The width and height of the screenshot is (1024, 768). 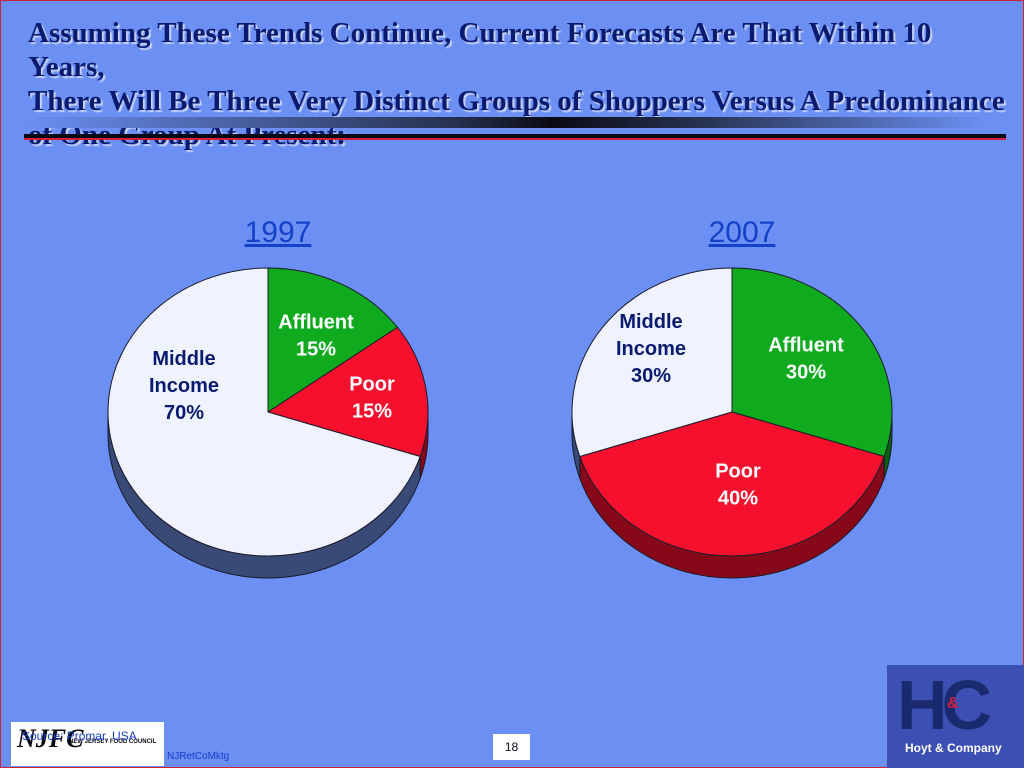 I want to click on hc-logo-name: Hoyt & Company, so click(x=953, y=748).